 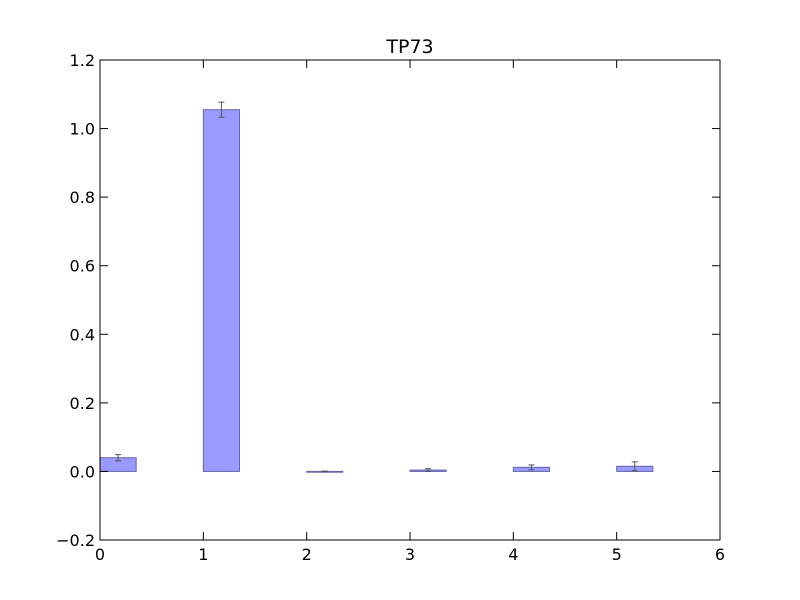 What do you see at coordinates (82, 266) in the screenshot?
I see `y-tick-label-4: 0.6` at bounding box center [82, 266].